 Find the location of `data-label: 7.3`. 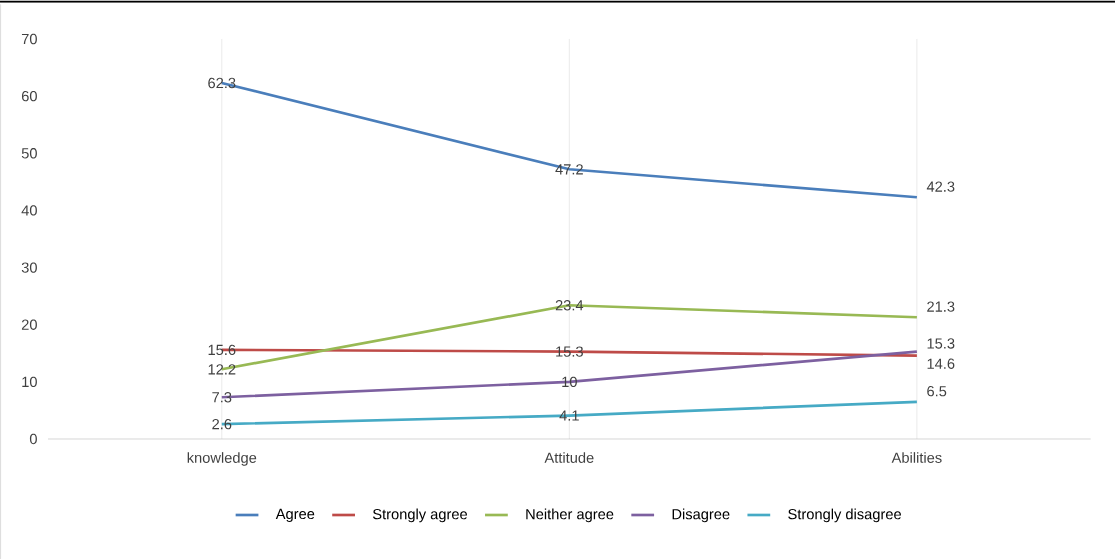

data-label: 7.3 is located at coordinates (222, 397).